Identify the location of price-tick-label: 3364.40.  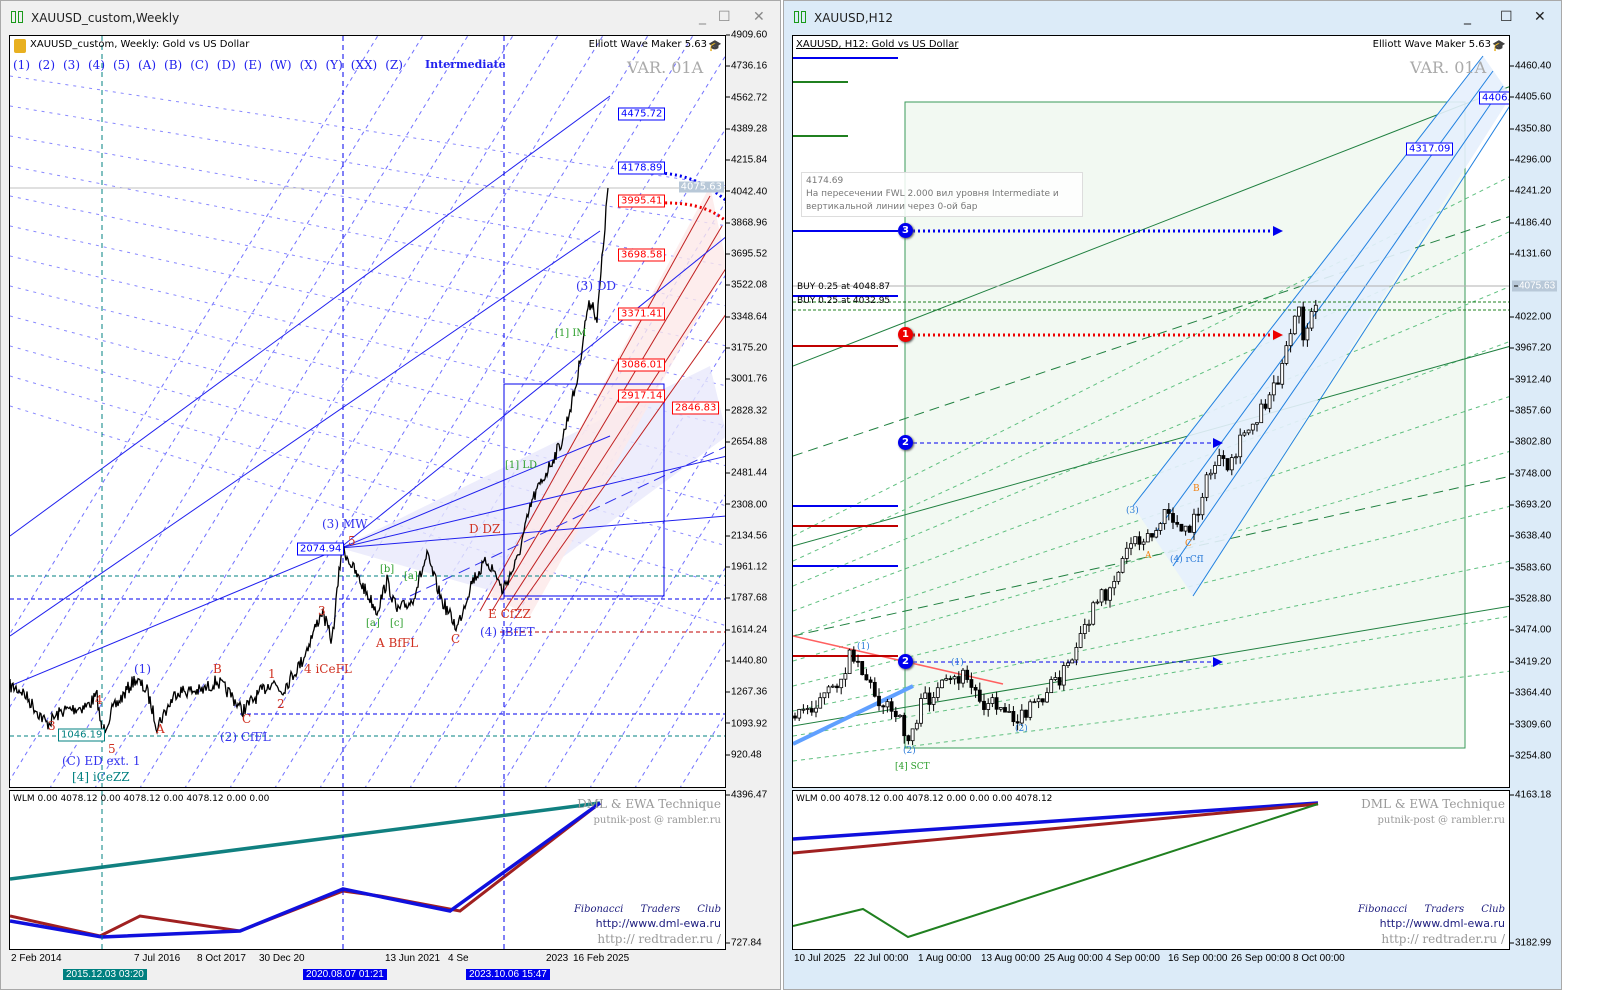
(1530, 693).